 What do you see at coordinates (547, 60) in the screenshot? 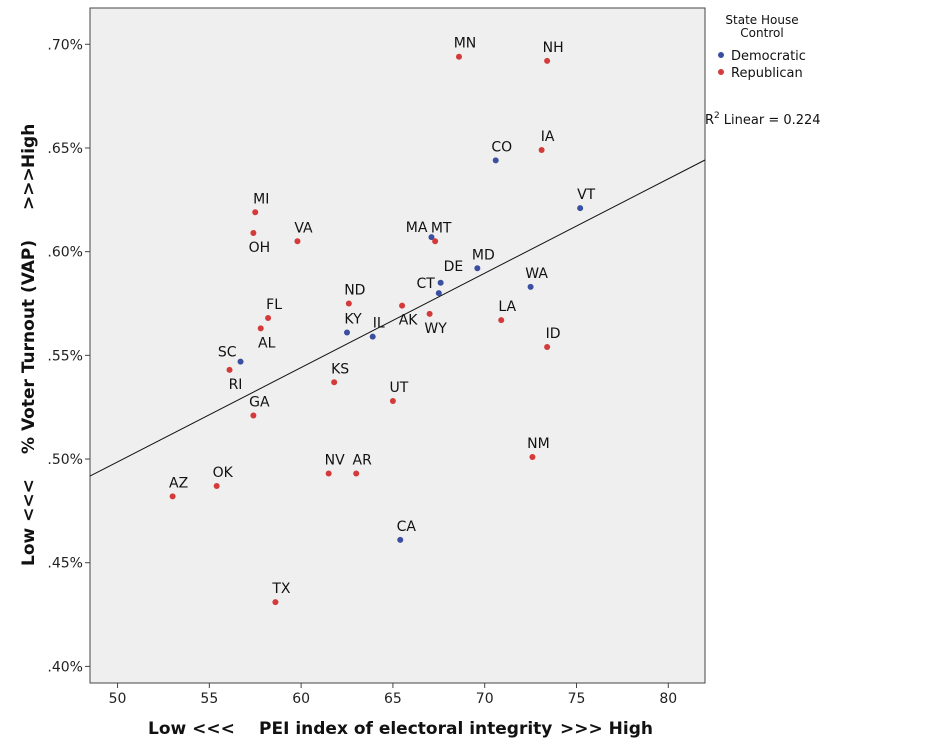
I see `data-point-nh` at bounding box center [547, 60].